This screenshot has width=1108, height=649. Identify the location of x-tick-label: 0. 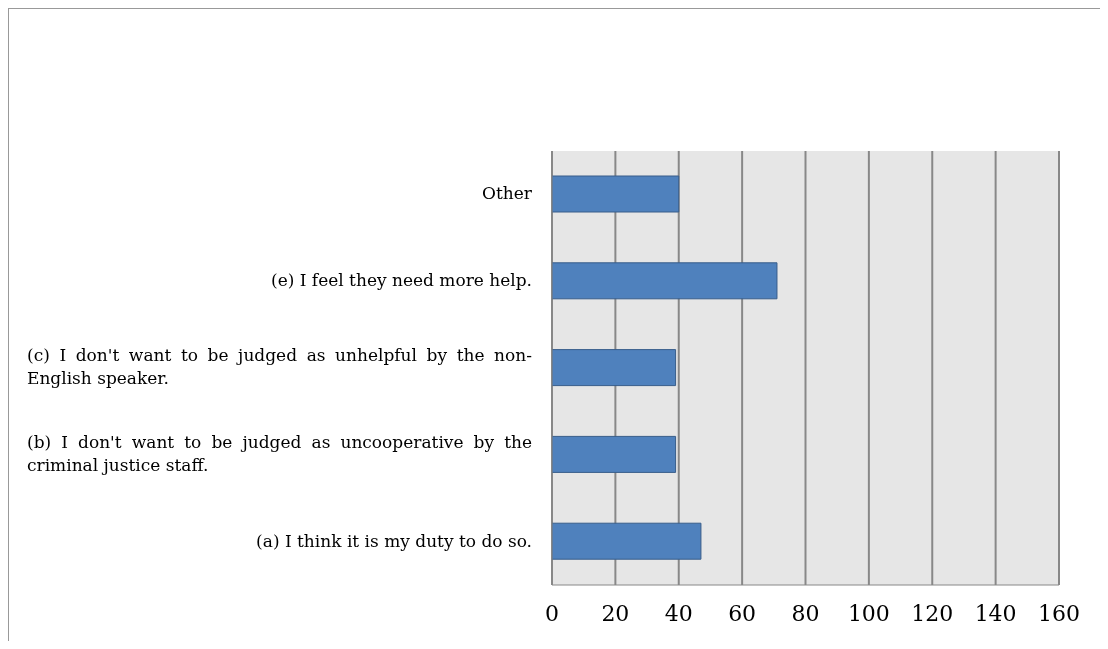
(552, 613).